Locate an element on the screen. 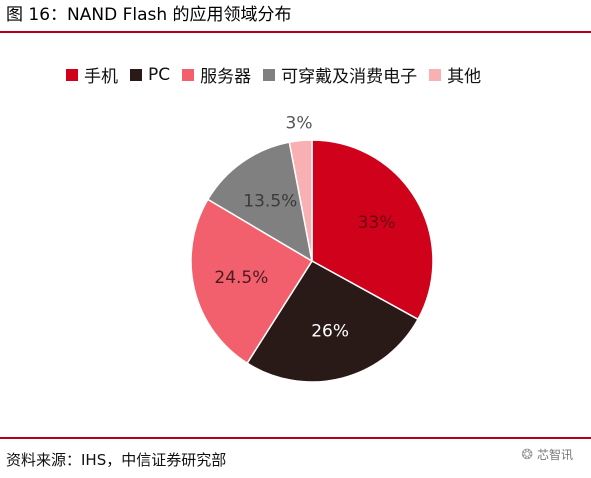 This screenshot has height=478, width=591. wechat-icon: ❂ is located at coordinates (527, 454).